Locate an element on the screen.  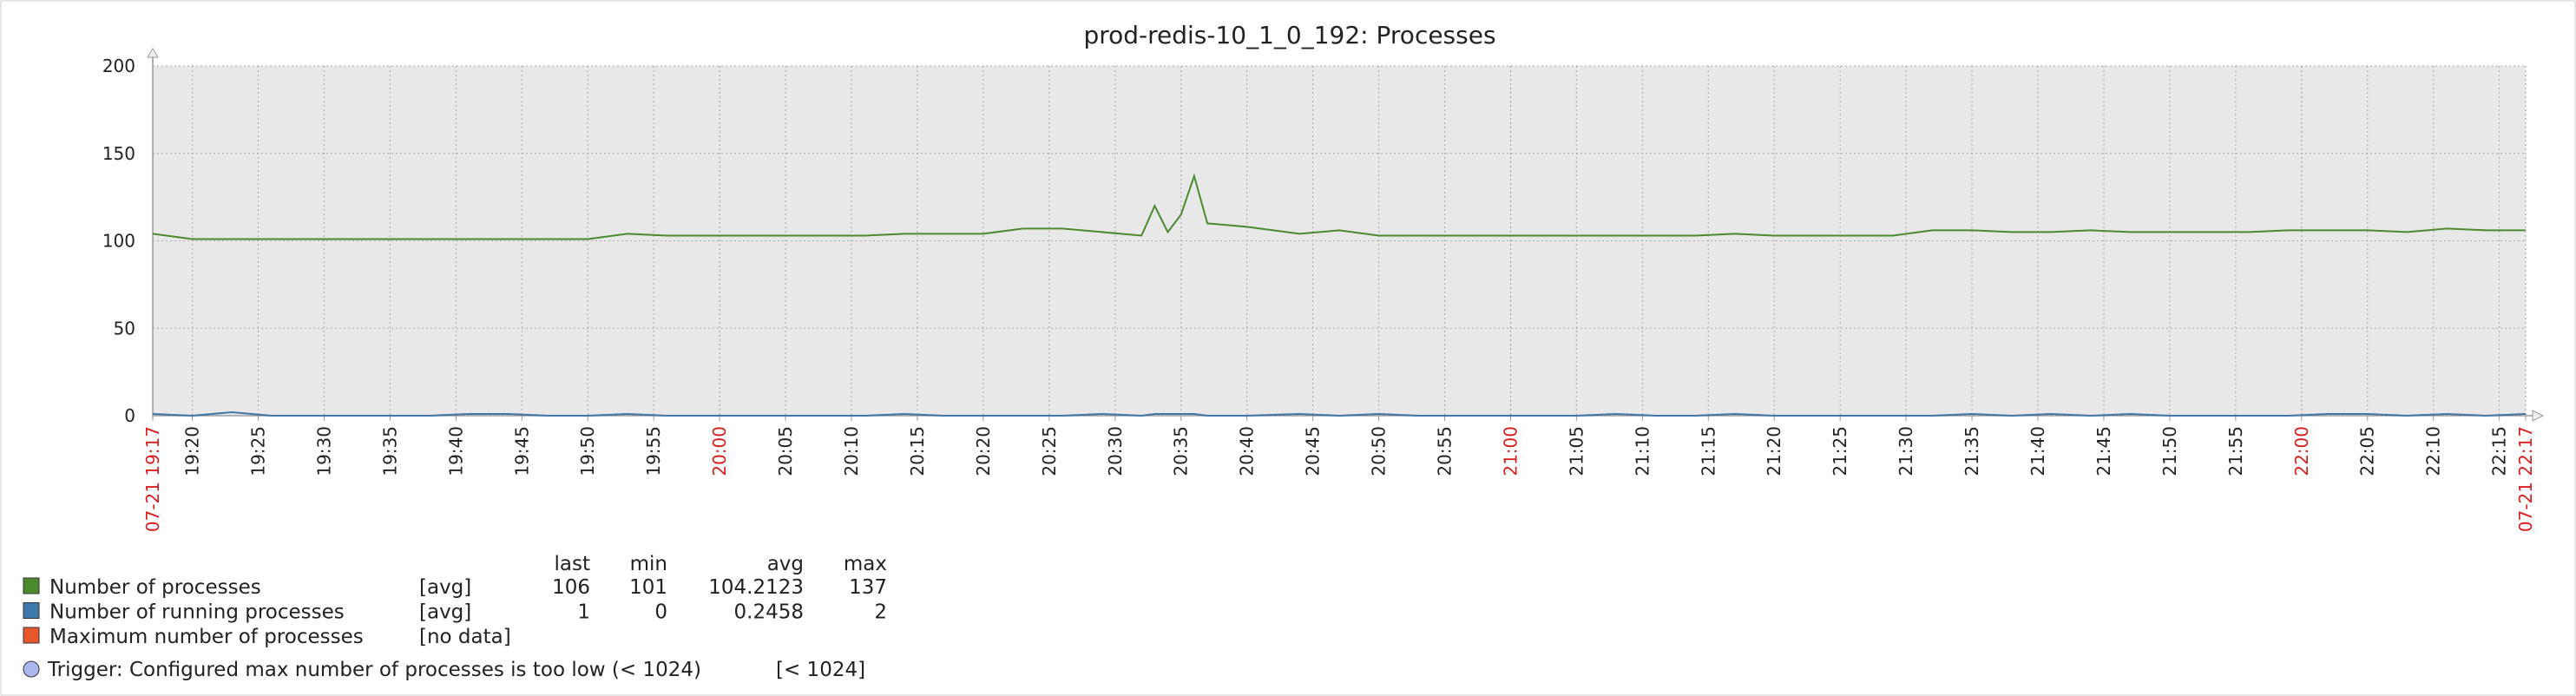
x-tick-label: 20:00 is located at coordinates (719, 451).